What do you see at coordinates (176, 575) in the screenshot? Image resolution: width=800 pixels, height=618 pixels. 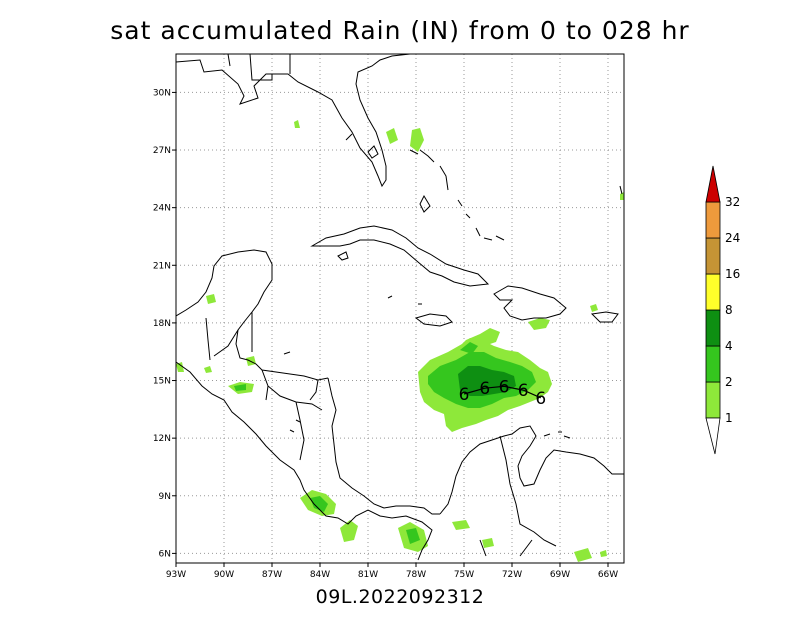 I see `lon-tick-label: 93W` at bounding box center [176, 575].